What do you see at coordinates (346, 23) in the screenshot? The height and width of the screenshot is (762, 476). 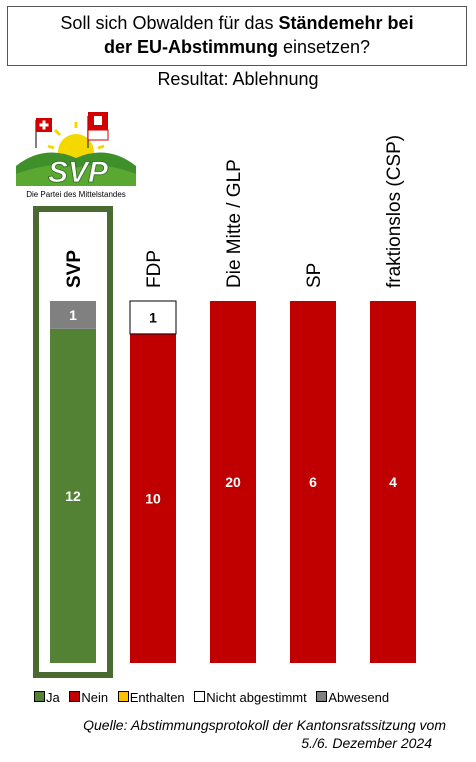 I see `title-bold-1: Ständemehr bei` at bounding box center [346, 23].